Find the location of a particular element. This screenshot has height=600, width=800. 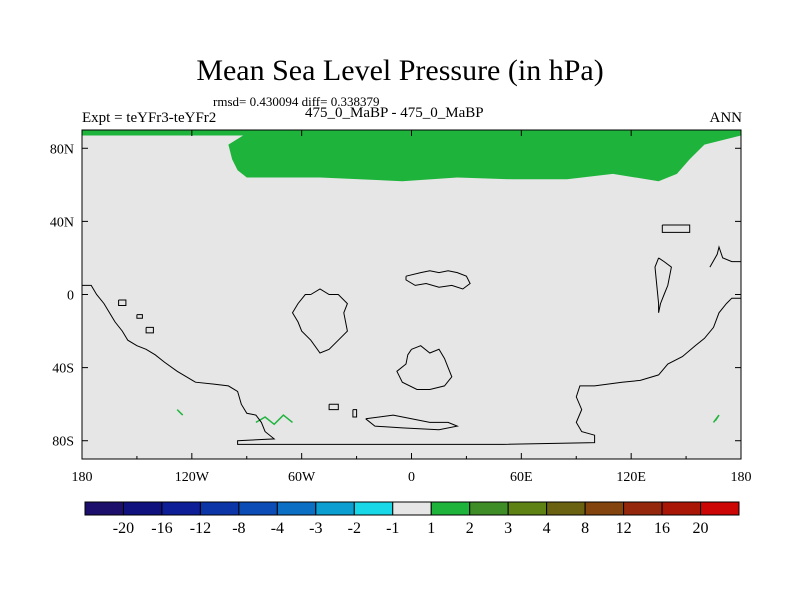

y-tick-label: 40N is located at coordinates (62, 222).